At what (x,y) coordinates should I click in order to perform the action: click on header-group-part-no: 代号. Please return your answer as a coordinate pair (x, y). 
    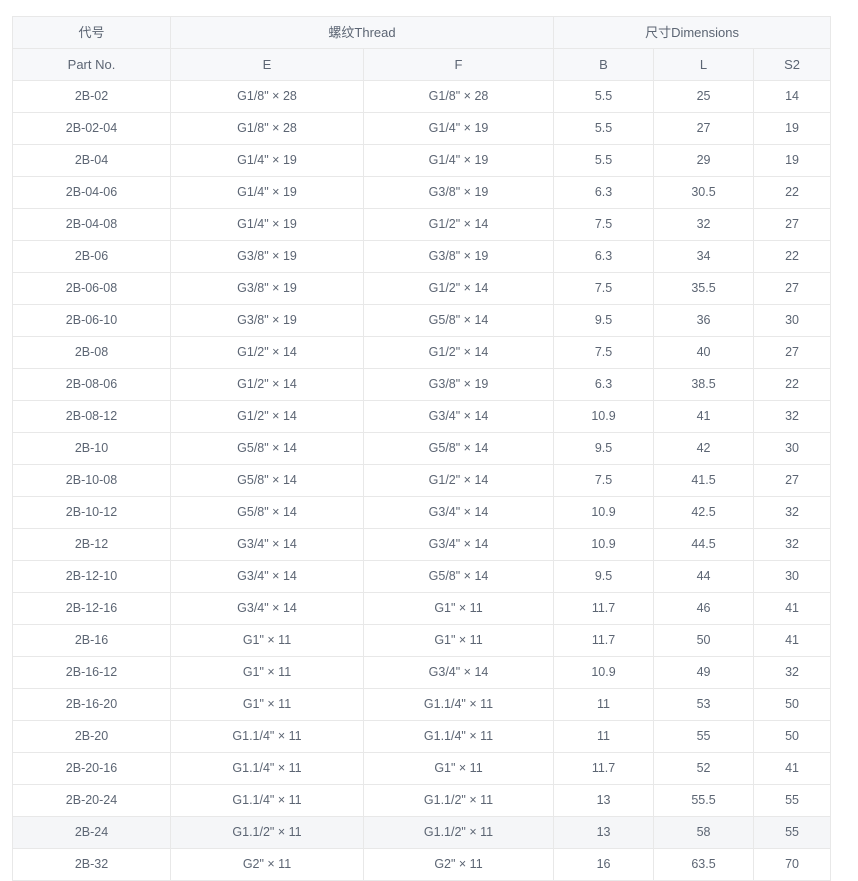
    Looking at the image, I should click on (91, 32).